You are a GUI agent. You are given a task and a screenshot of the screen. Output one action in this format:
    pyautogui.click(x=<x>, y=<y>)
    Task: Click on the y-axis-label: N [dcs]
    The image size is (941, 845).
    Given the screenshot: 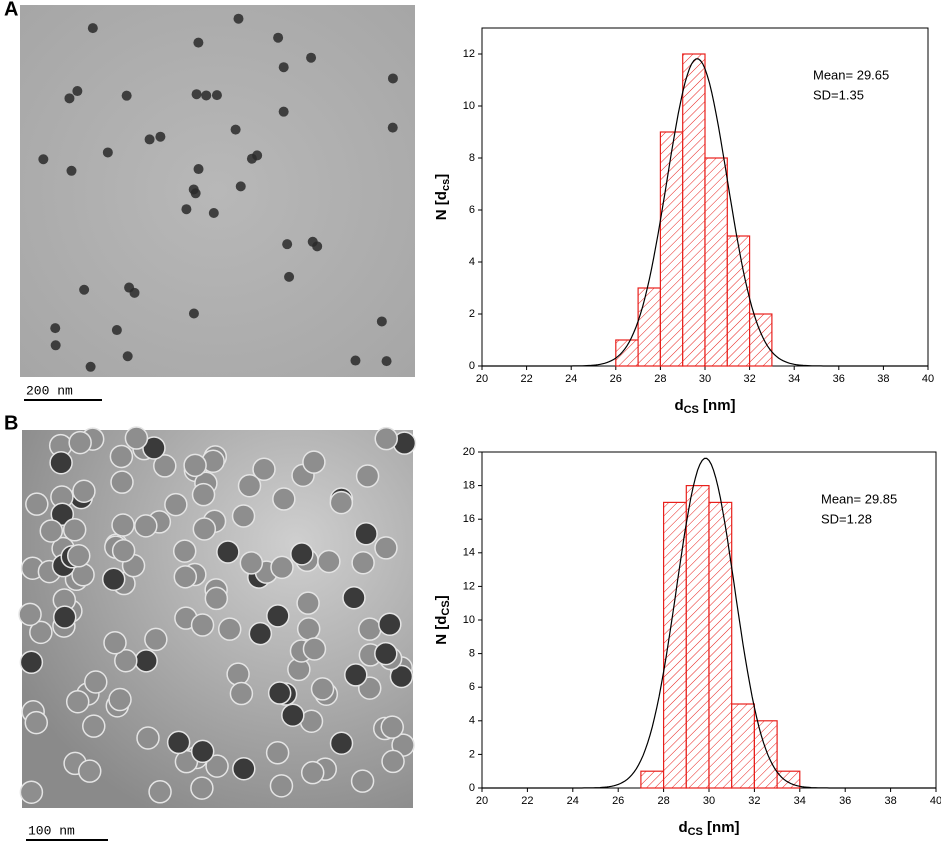 What is the action you would take?
    pyautogui.click(x=442, y=197)
    